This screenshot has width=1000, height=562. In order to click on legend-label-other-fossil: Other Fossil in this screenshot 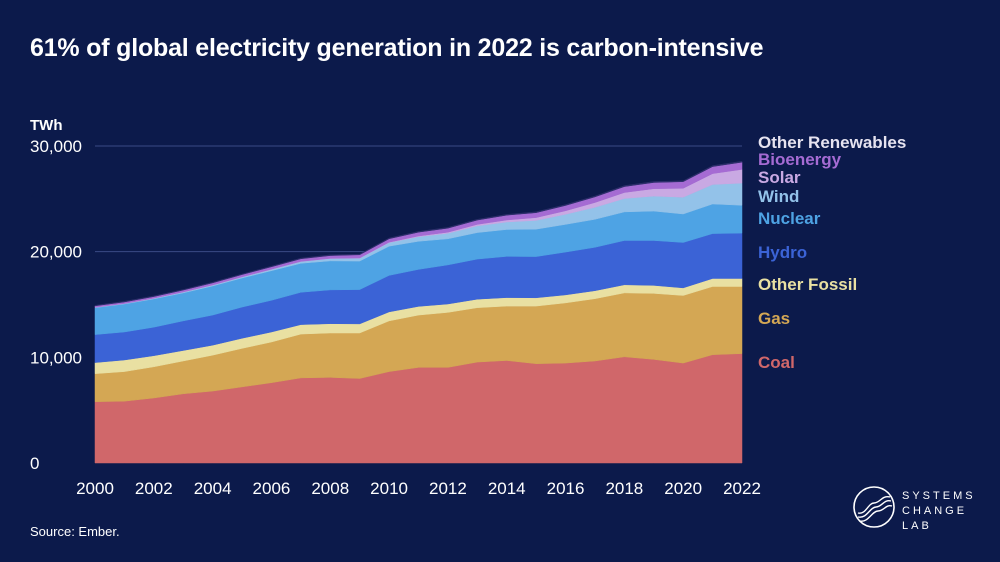, I will do `click(807, 284)`.